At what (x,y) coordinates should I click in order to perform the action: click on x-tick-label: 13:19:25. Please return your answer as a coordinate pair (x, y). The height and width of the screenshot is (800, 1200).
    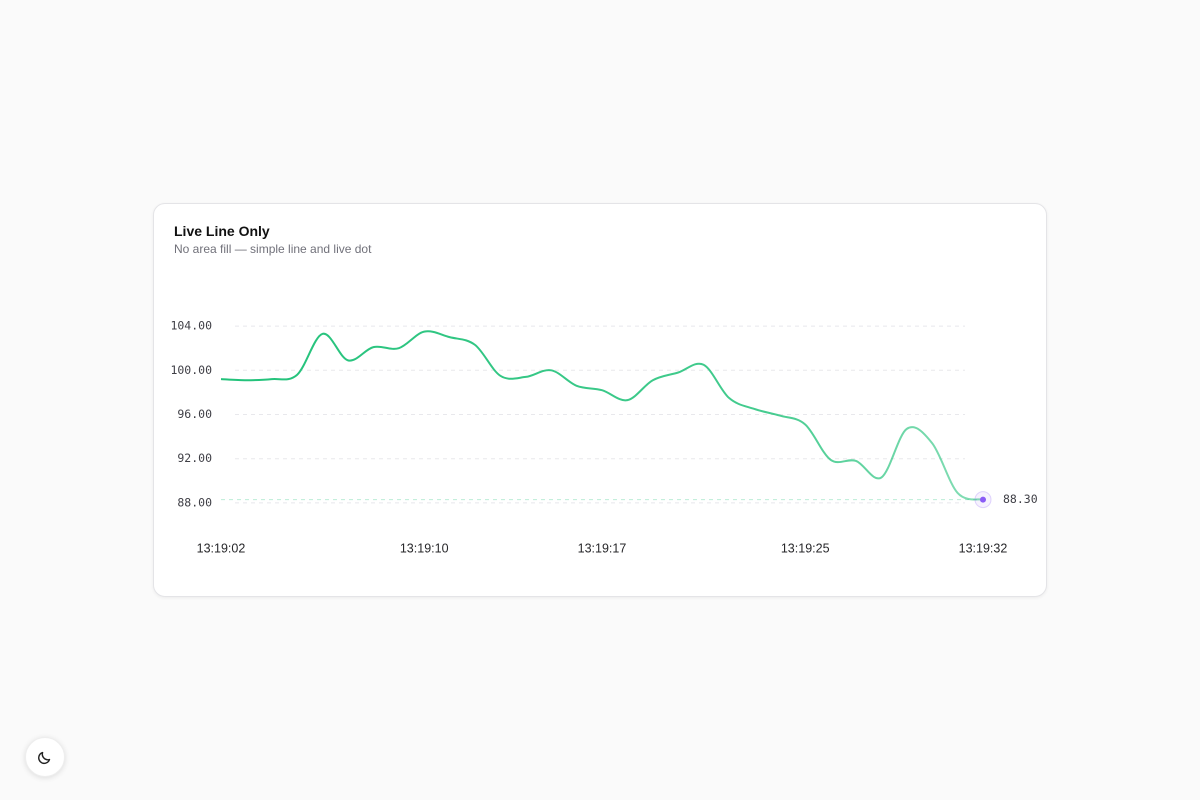
    Looking at the image, I should click on (805, 548).